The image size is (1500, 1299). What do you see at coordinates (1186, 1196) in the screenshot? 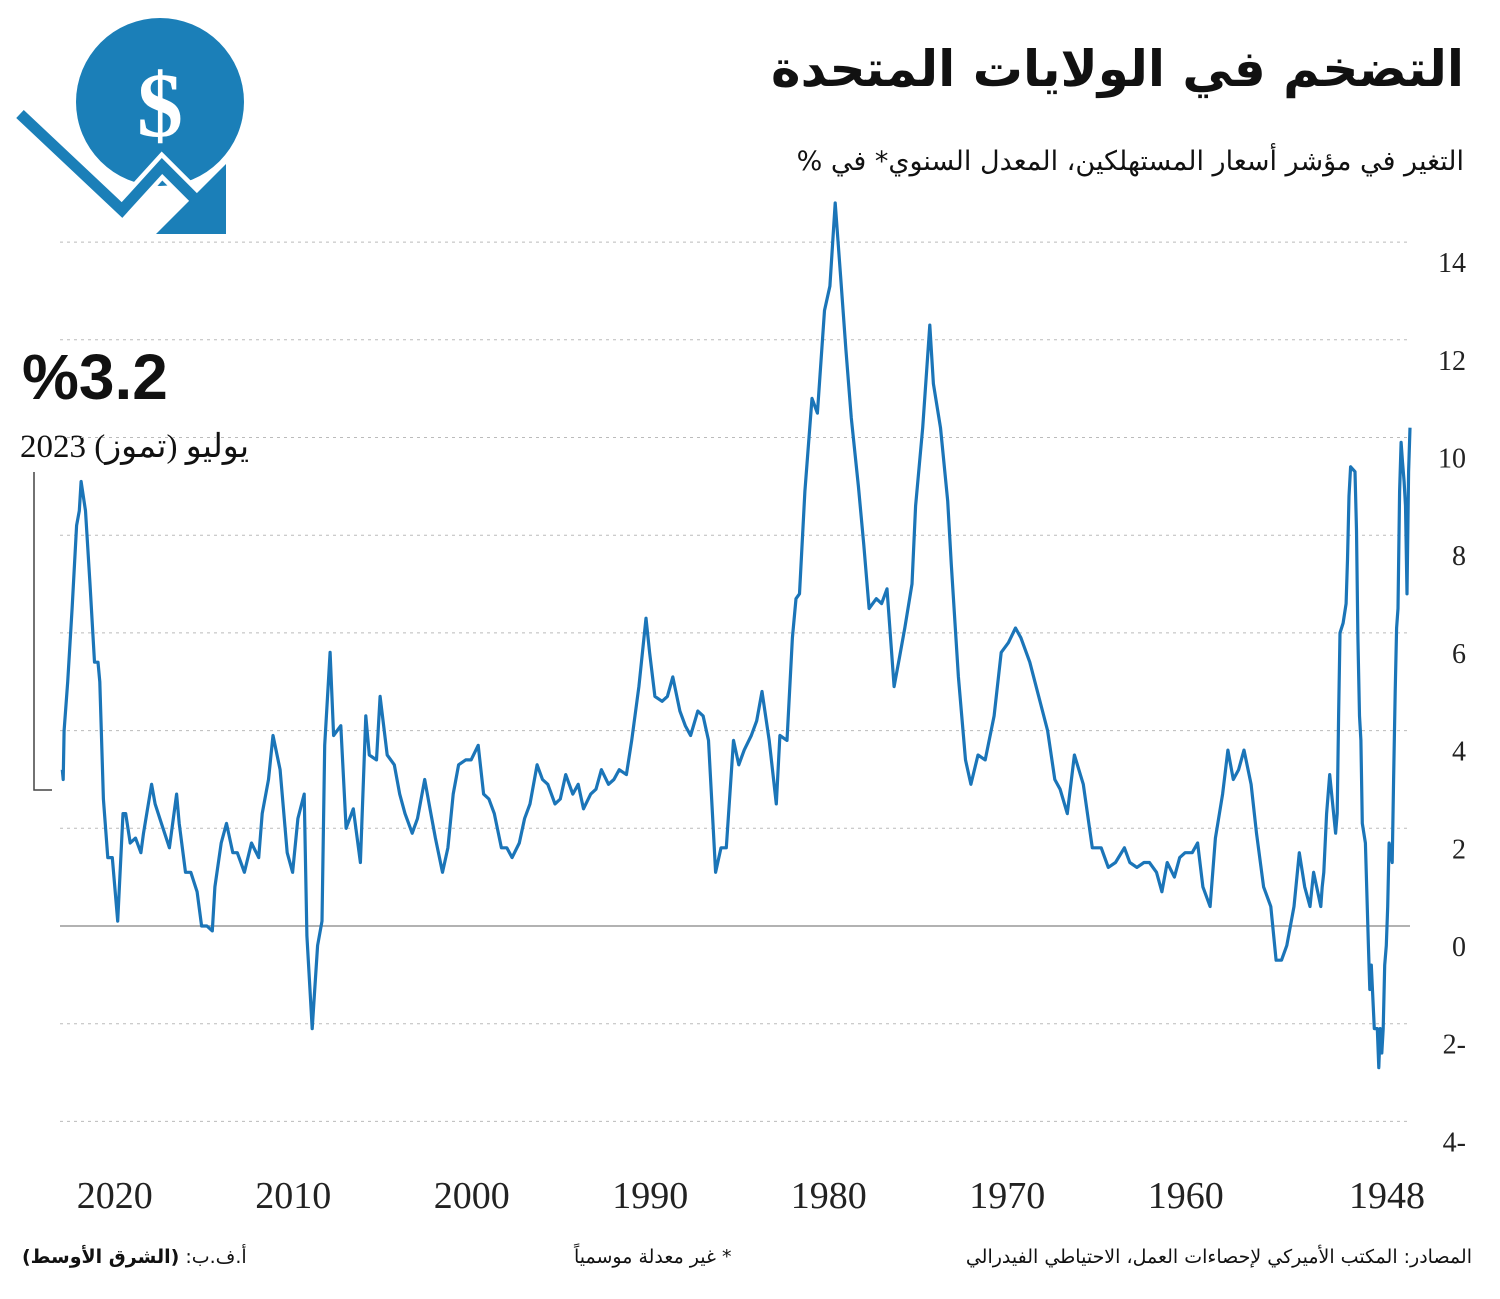
I see `x-tick-label: 1960` at bounding box center [1186, 1196].